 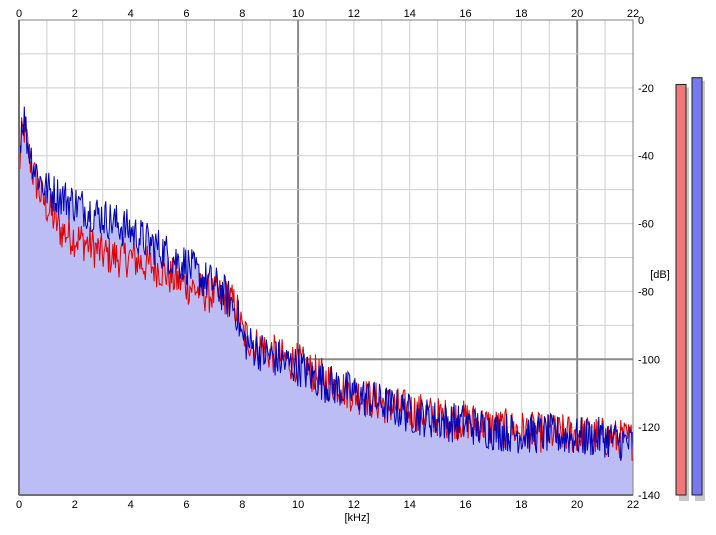 What do you see at coordinates (633, 505) in the screenshot?
I see `x-tick-label-bottom: 22` at bounding box center [633, 505].